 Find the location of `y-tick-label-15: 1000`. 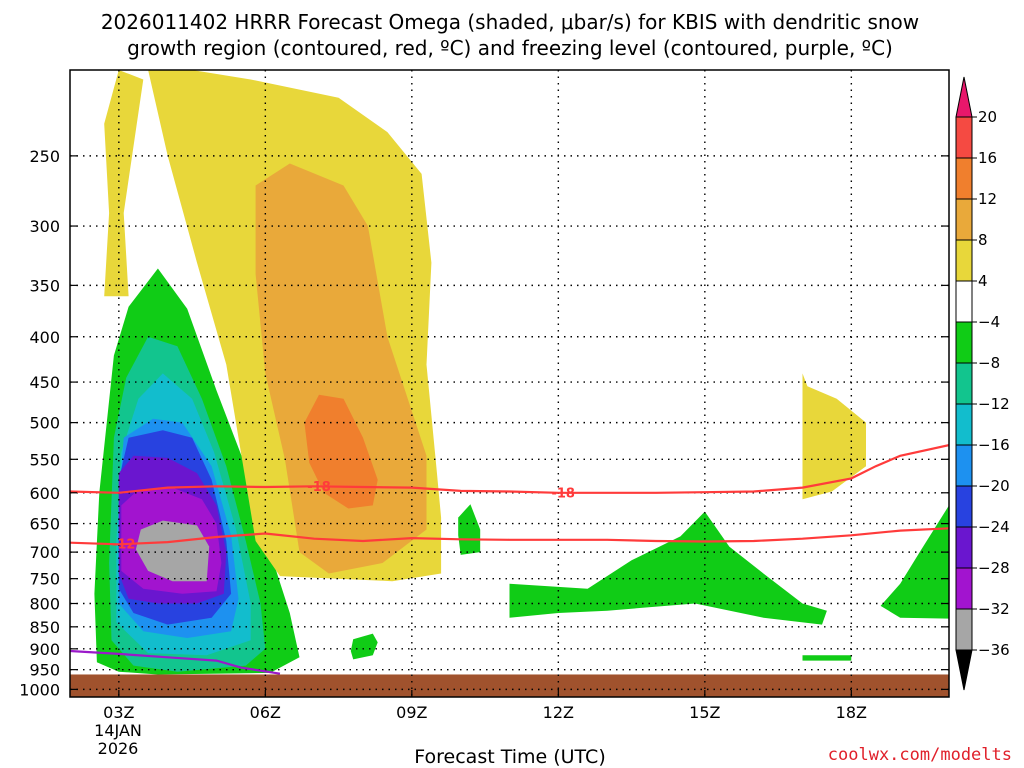

y-tick-label-15: 1000 is located at coordinates (39, 689).